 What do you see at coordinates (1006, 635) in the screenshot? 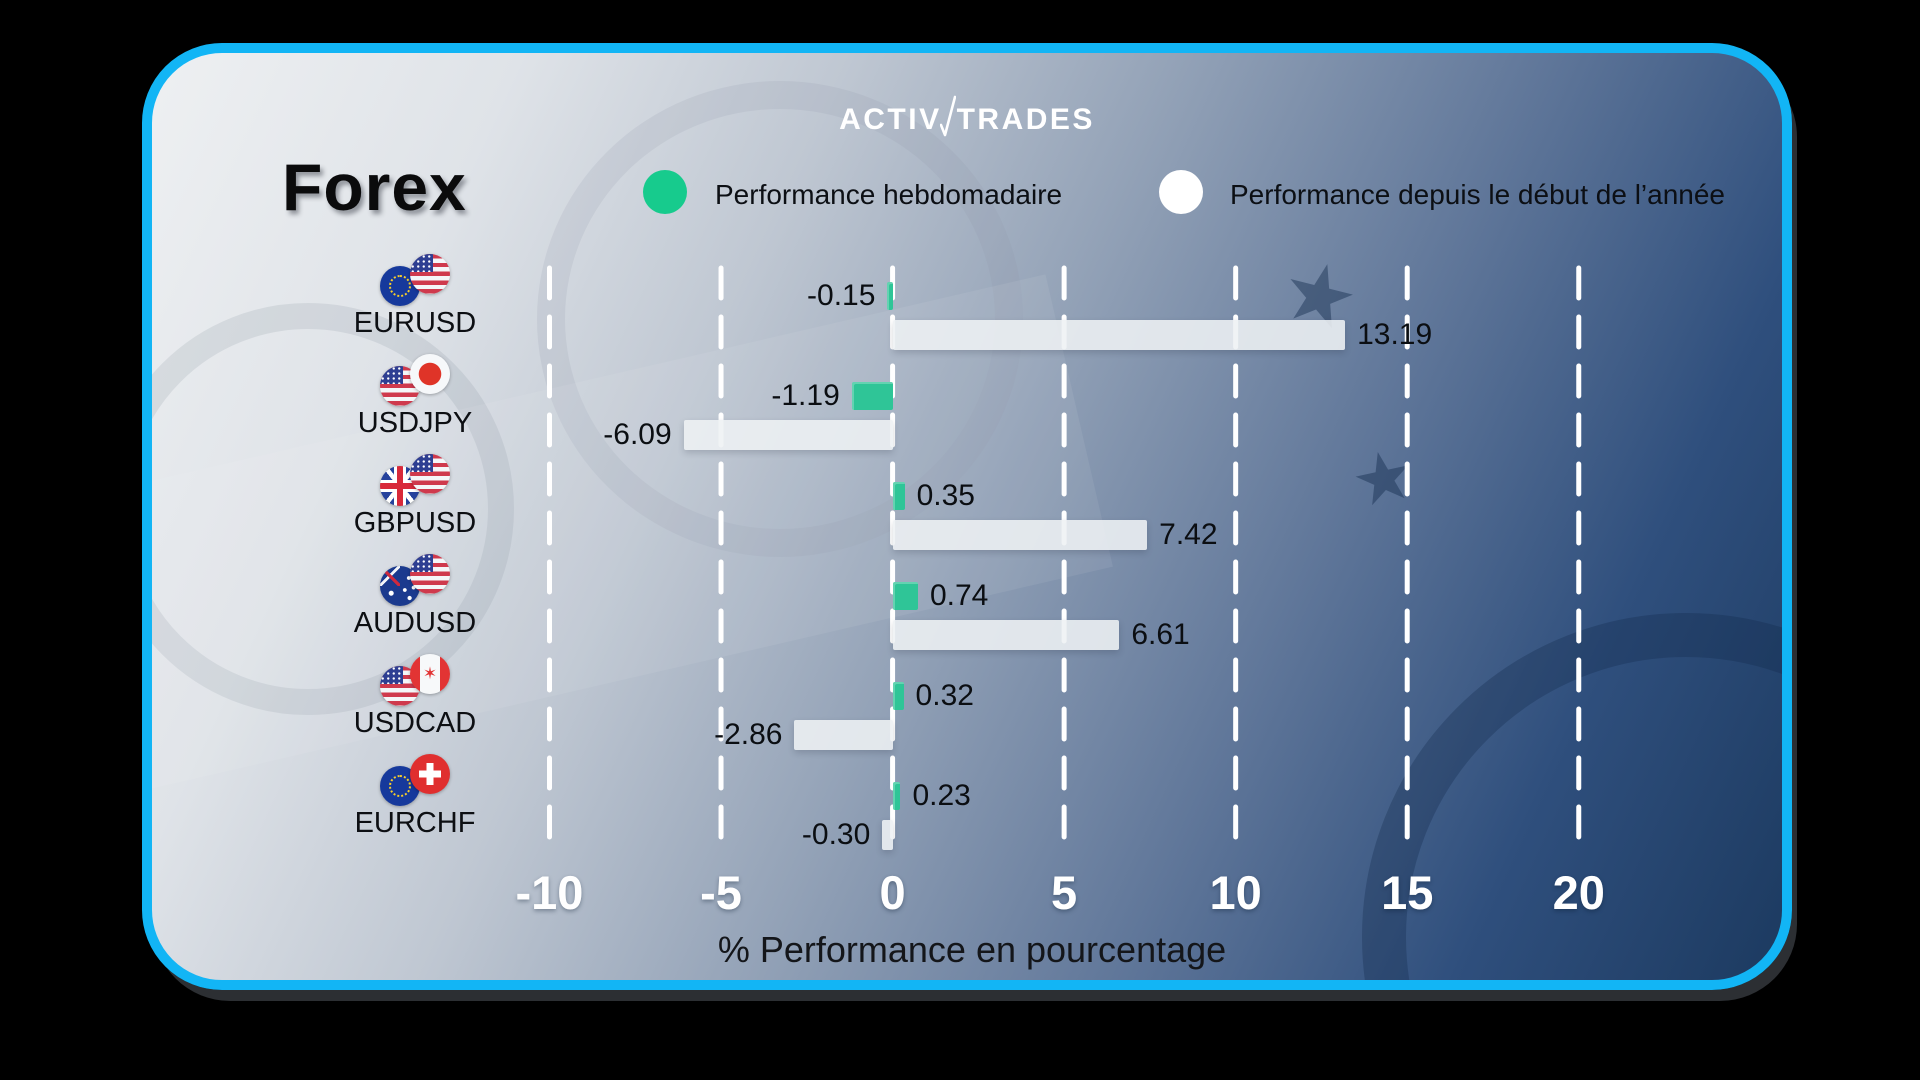
I see `ytd-bar-audusd` at bounding box center [1006, 635].